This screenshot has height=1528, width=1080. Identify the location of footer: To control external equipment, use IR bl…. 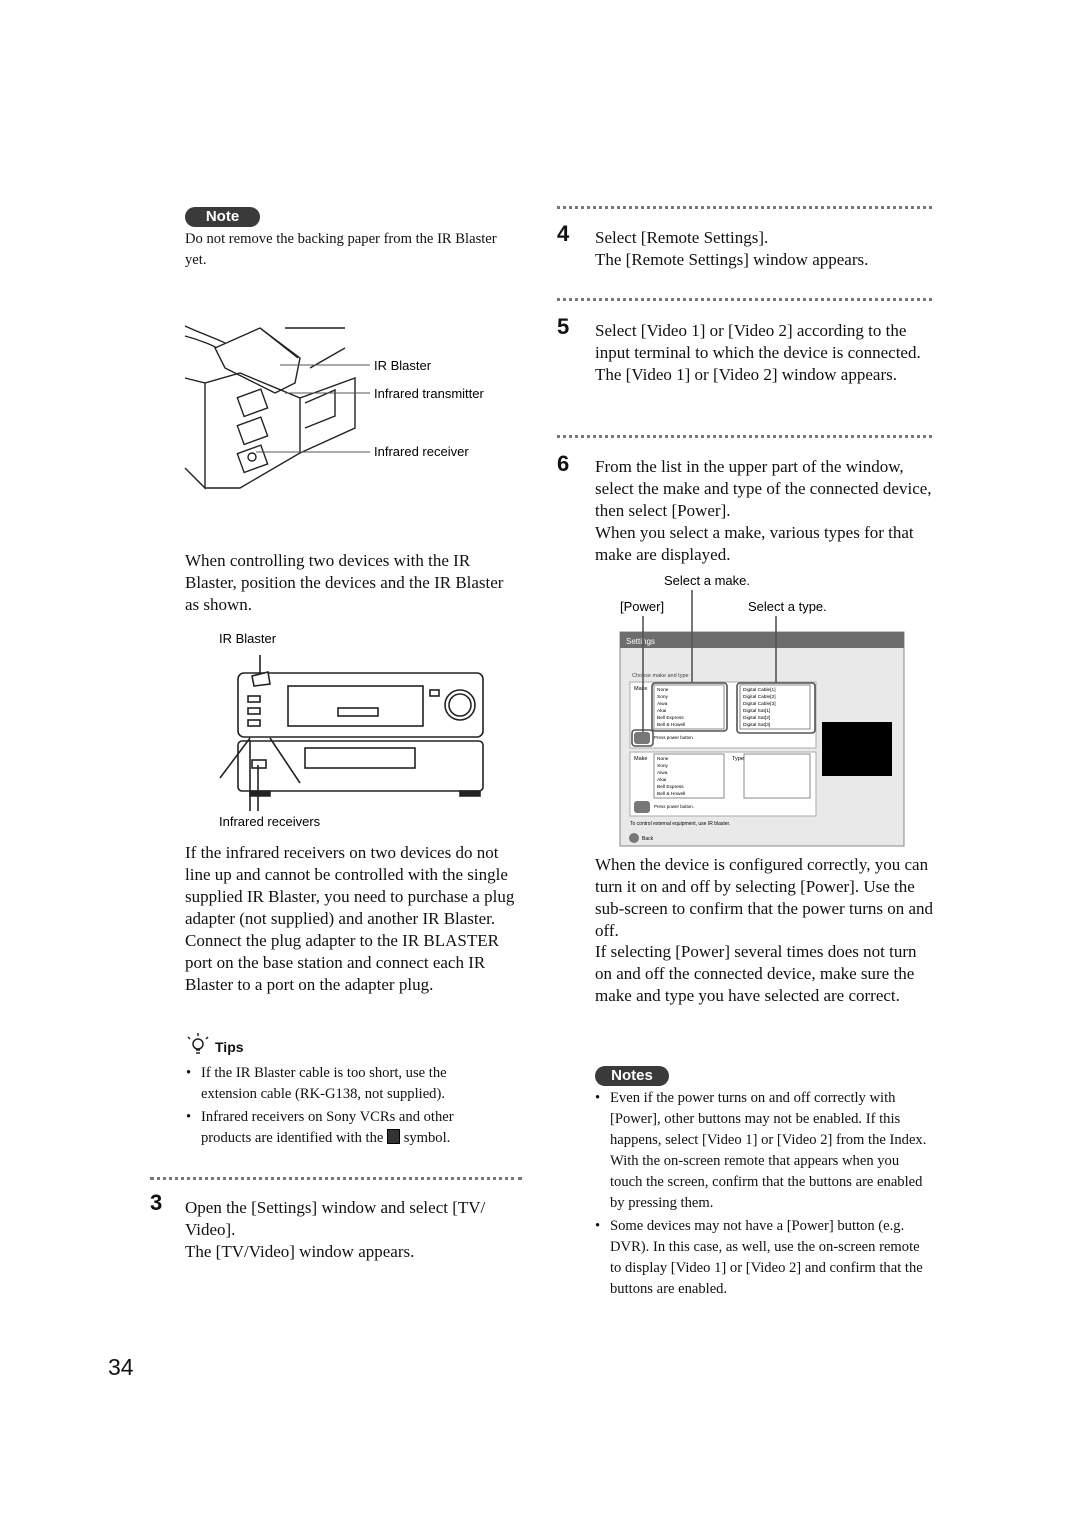
(680, 824).